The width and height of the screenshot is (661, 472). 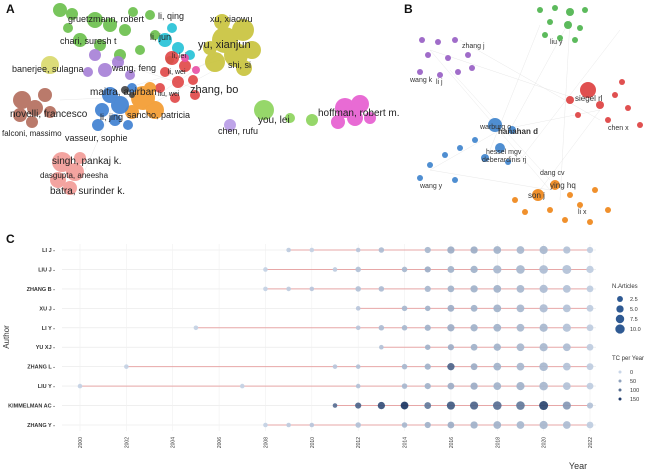 I want to click on labelB-li-j: li j, so click(x=439, y=82).